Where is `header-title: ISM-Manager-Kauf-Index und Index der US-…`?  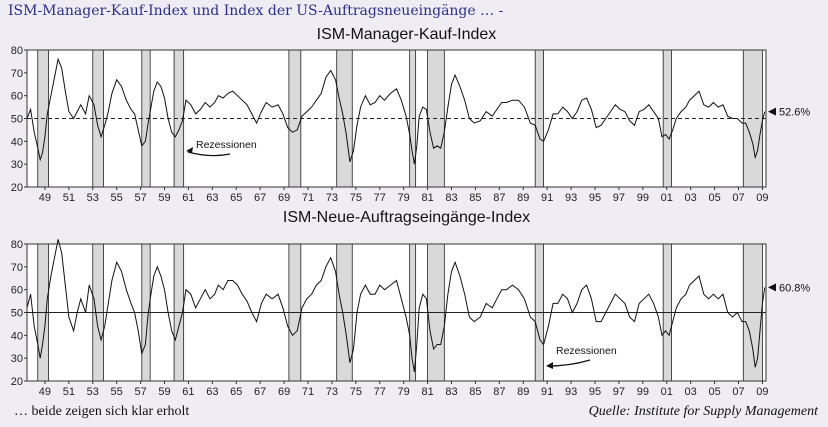
header-title: ISM-Manager-Kauf-Index und Index der US-… is located at coordinates (256, 11).